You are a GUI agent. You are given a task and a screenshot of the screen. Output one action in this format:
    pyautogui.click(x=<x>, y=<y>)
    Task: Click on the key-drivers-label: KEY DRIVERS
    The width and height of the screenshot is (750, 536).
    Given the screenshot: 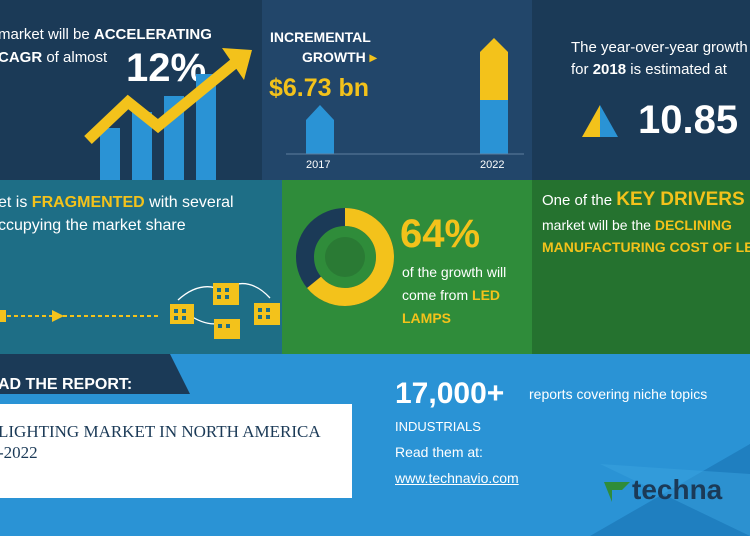 What is the action you would take?
    pyautogui.click(x=680, y=199)
    